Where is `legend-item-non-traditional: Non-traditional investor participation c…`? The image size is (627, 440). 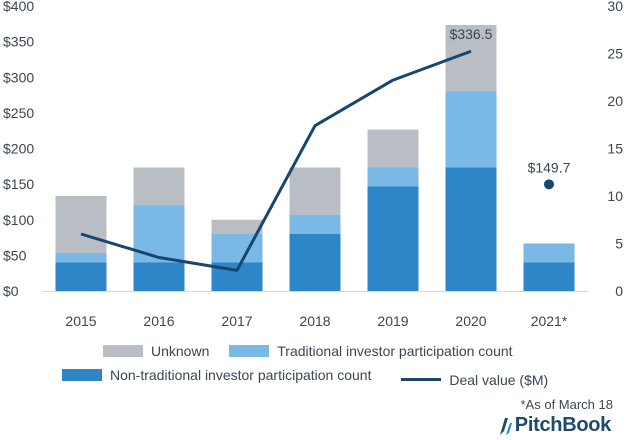
legend-item-non-traditional: Non-traditional investor participation c… is located at coordinates (216, 375).